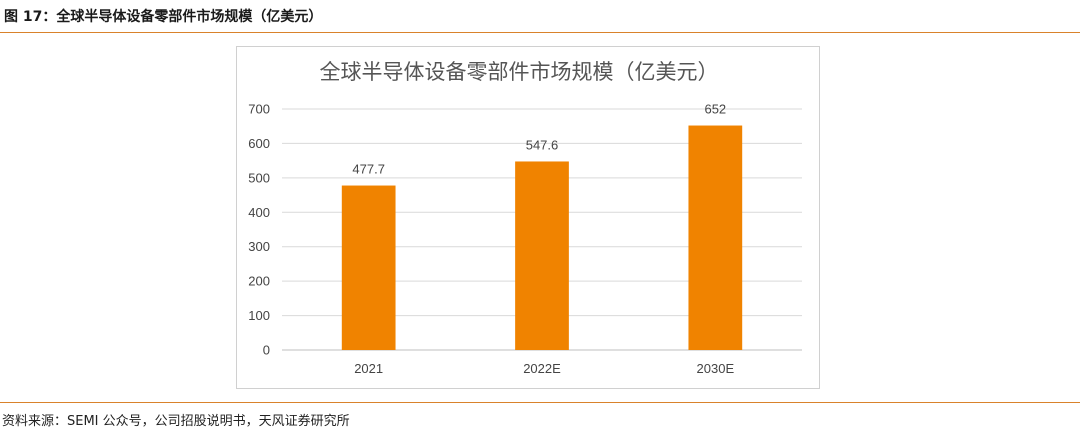 The image size is (1080, 433). I want to click on top-divider, so click(540, 32).